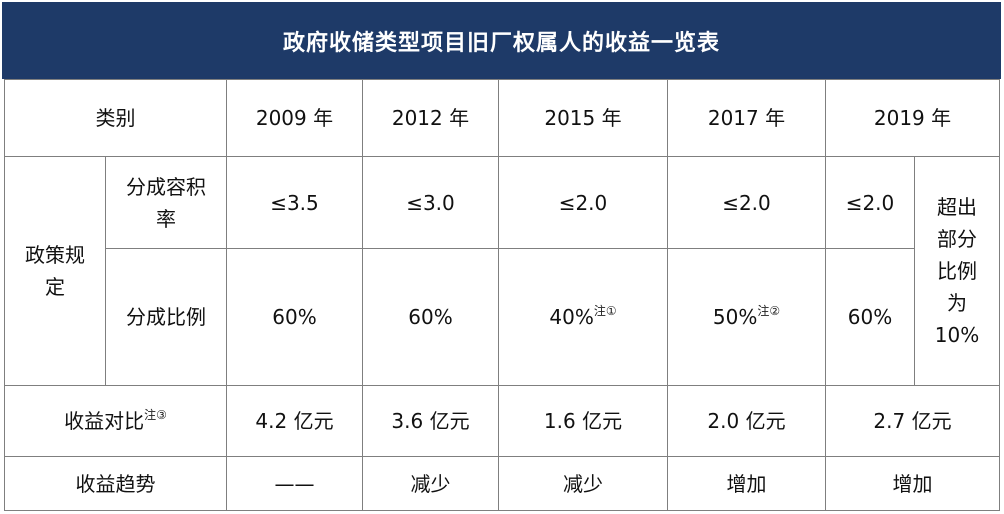  I want to click on ratio-value: 50%, so click(735, 317).